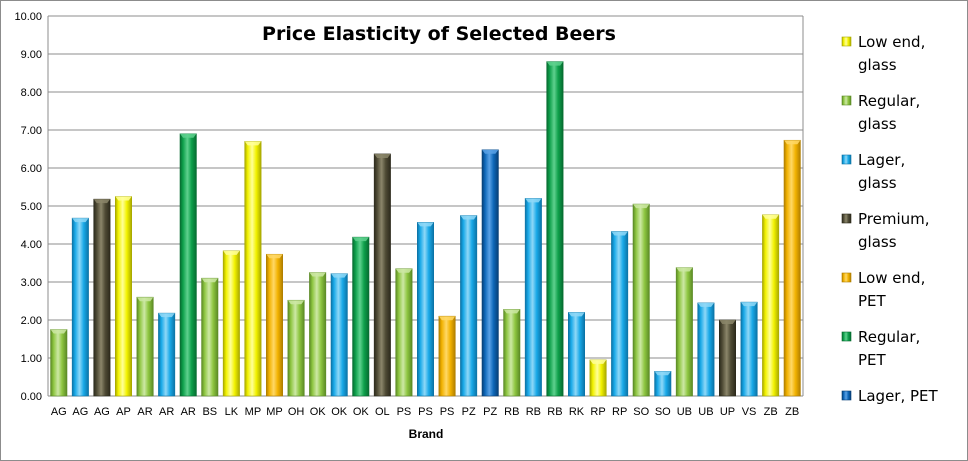 The width and height of the screenshot is (968, 461). Describe the element at coordinates (28, 17) in the screenshot. I see `y-tick-label: 10.00` at that location.